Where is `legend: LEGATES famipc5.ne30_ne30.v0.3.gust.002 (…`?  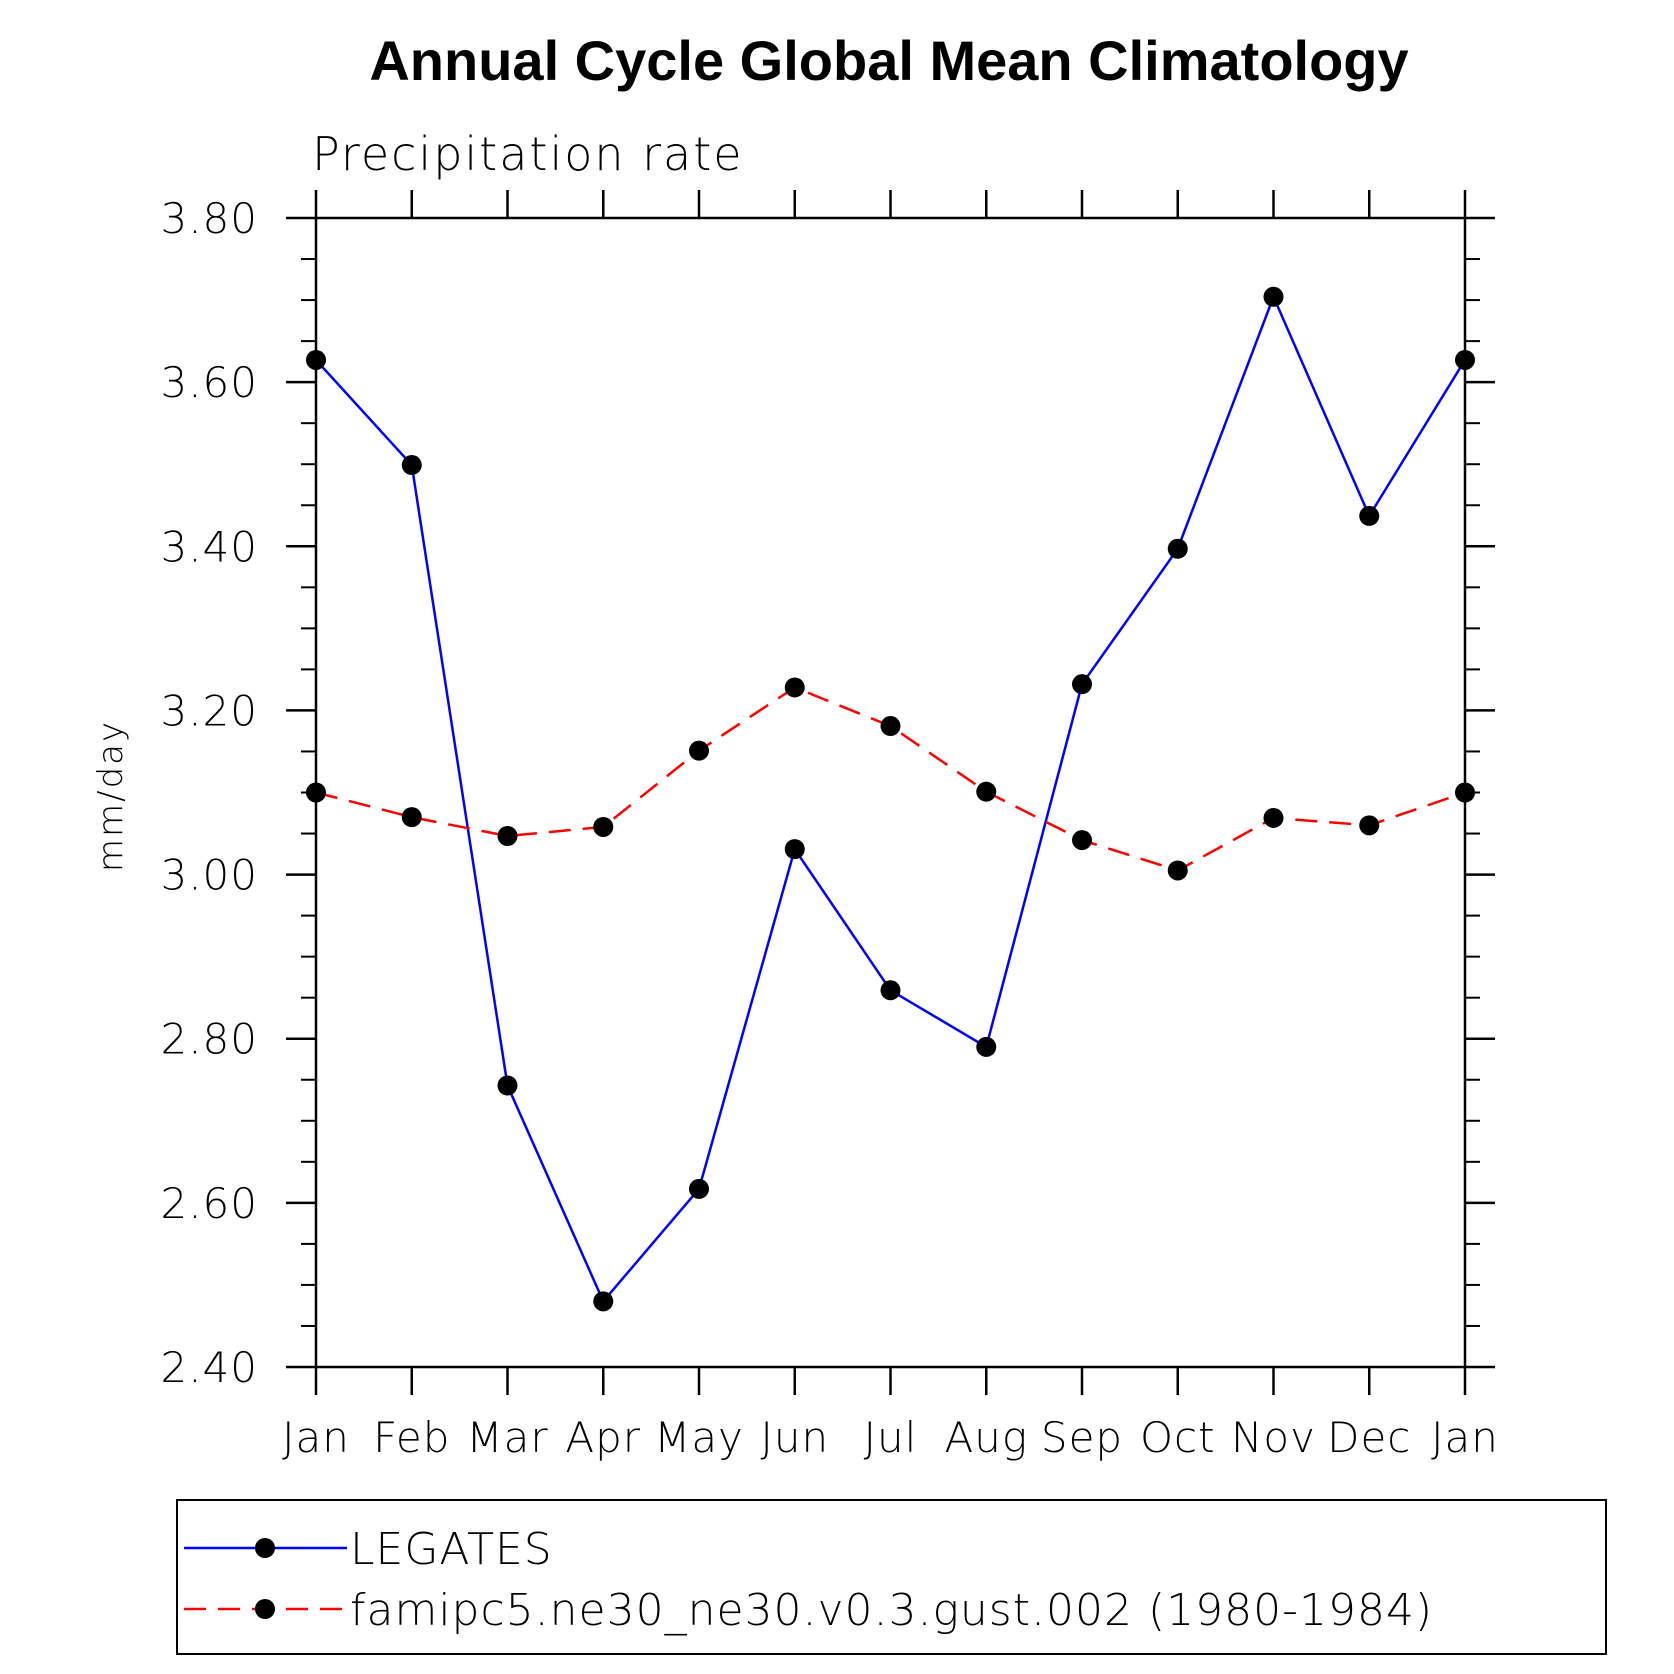 legend: LEGATES famipc5.ne30_ne30.v0.3.gust.002 (… is located at coordinates (891, 1577).